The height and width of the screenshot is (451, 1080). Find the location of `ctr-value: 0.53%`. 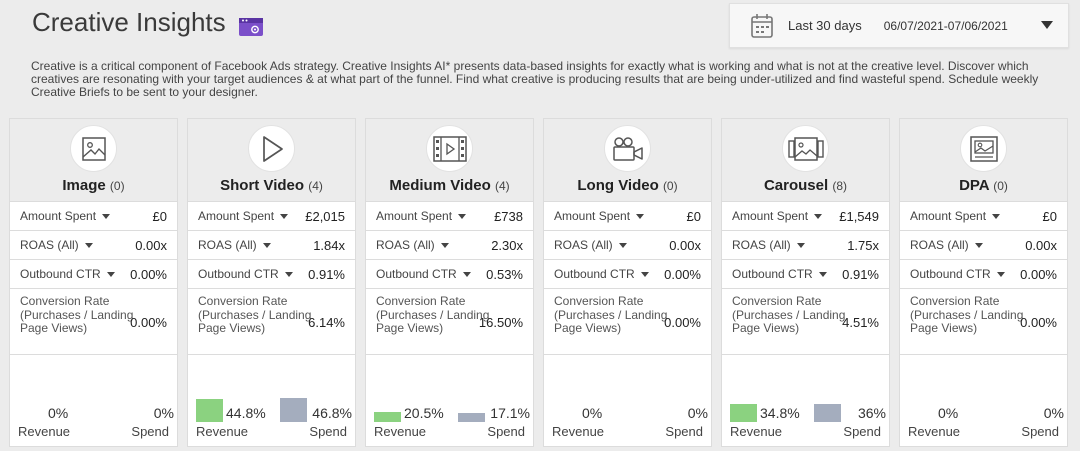

ctr-value: 0.53% is located at coordinates (504, 274).